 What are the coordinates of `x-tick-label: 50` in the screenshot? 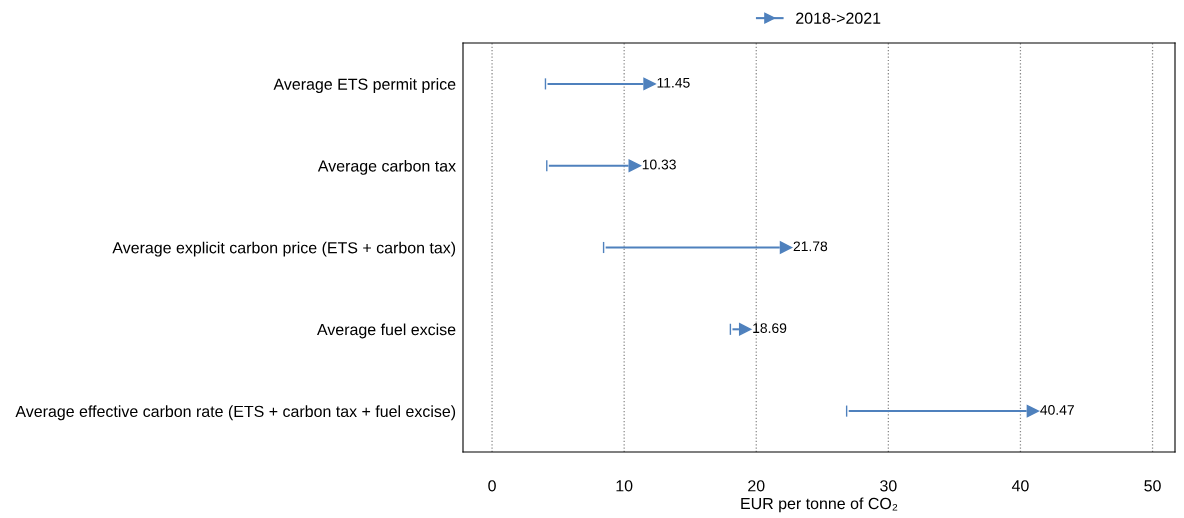 It's located at (1152, 486).